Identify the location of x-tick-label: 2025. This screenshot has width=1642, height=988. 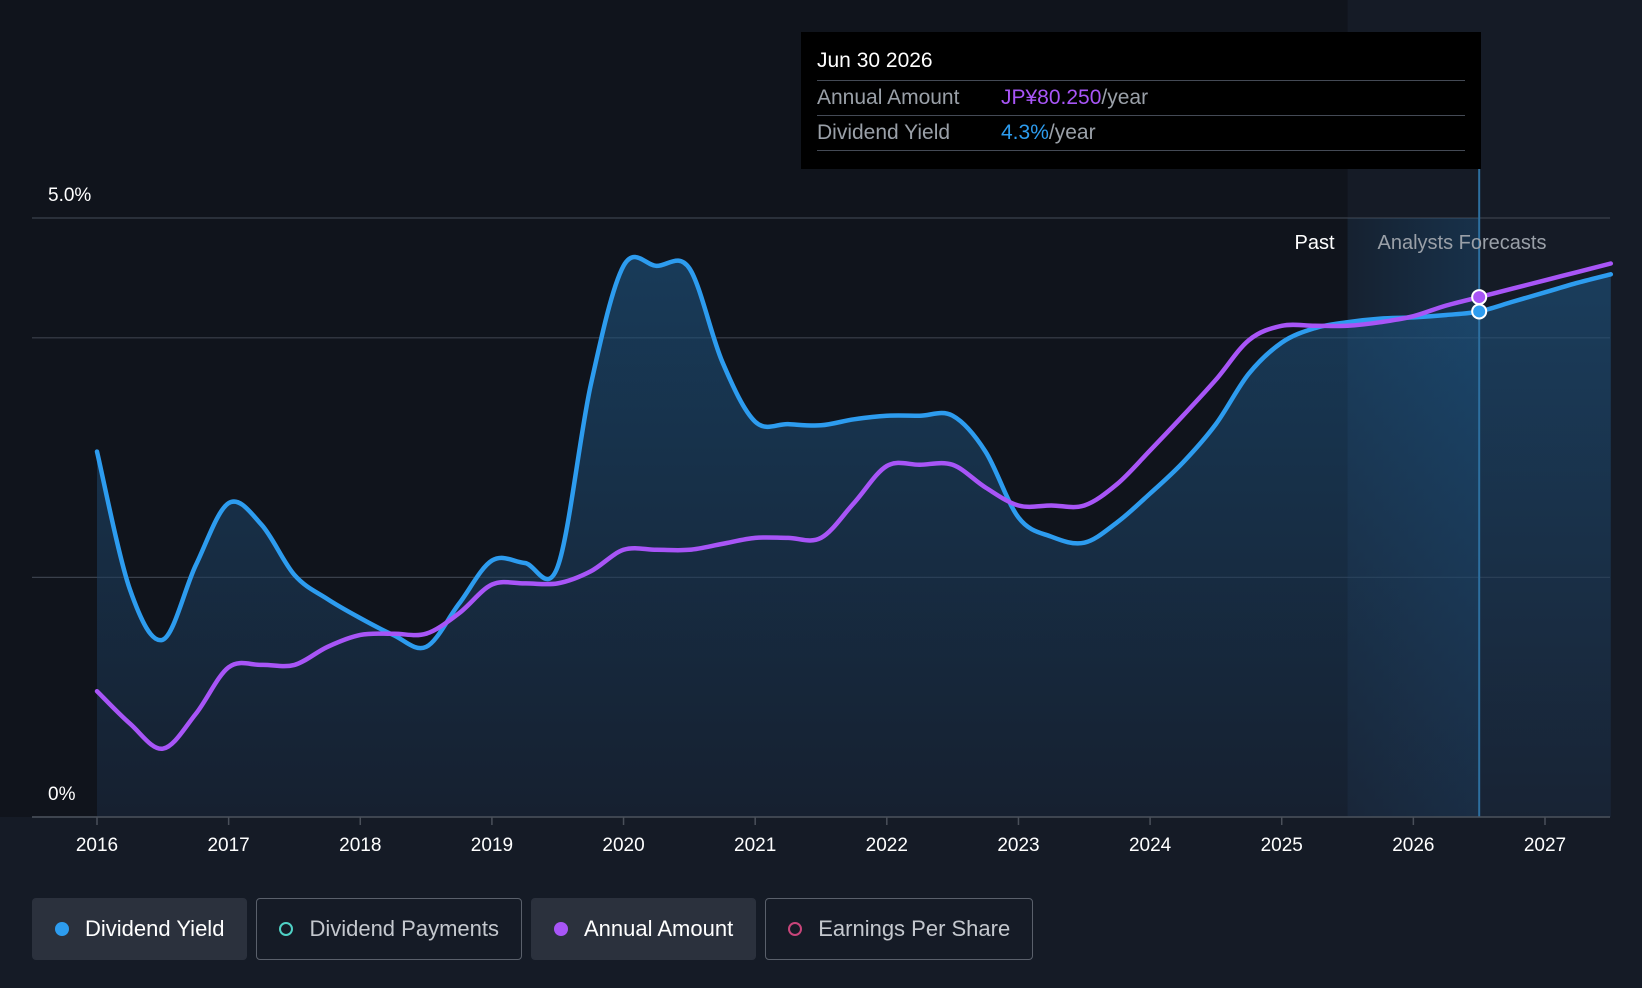
(1282, 845).